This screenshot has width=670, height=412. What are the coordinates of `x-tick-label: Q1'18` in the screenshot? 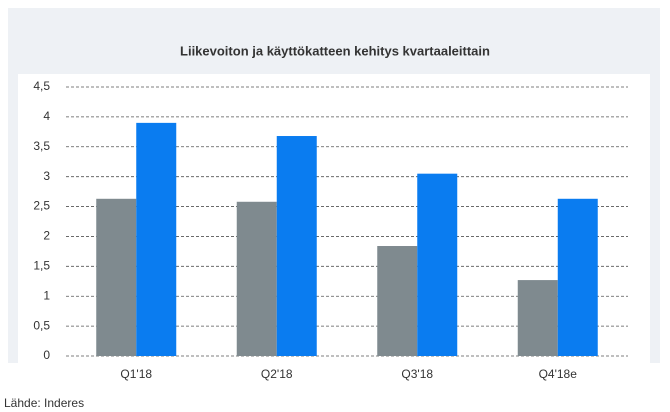 It's located at (136, 374).